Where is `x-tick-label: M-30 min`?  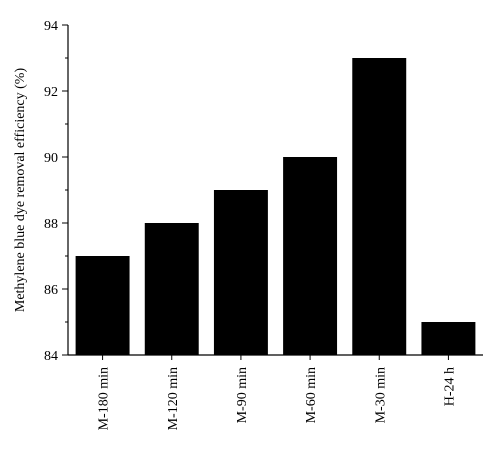
x-tick-label: M-30 min is located at coordinates (380, 395).